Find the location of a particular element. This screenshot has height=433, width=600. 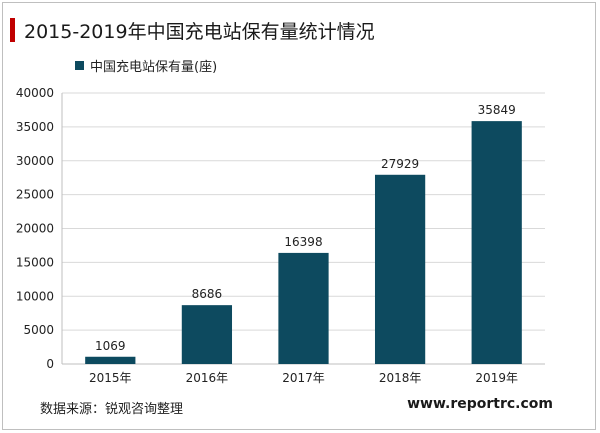

y-tick-label: 5000 is located at coordinates (38, 330).